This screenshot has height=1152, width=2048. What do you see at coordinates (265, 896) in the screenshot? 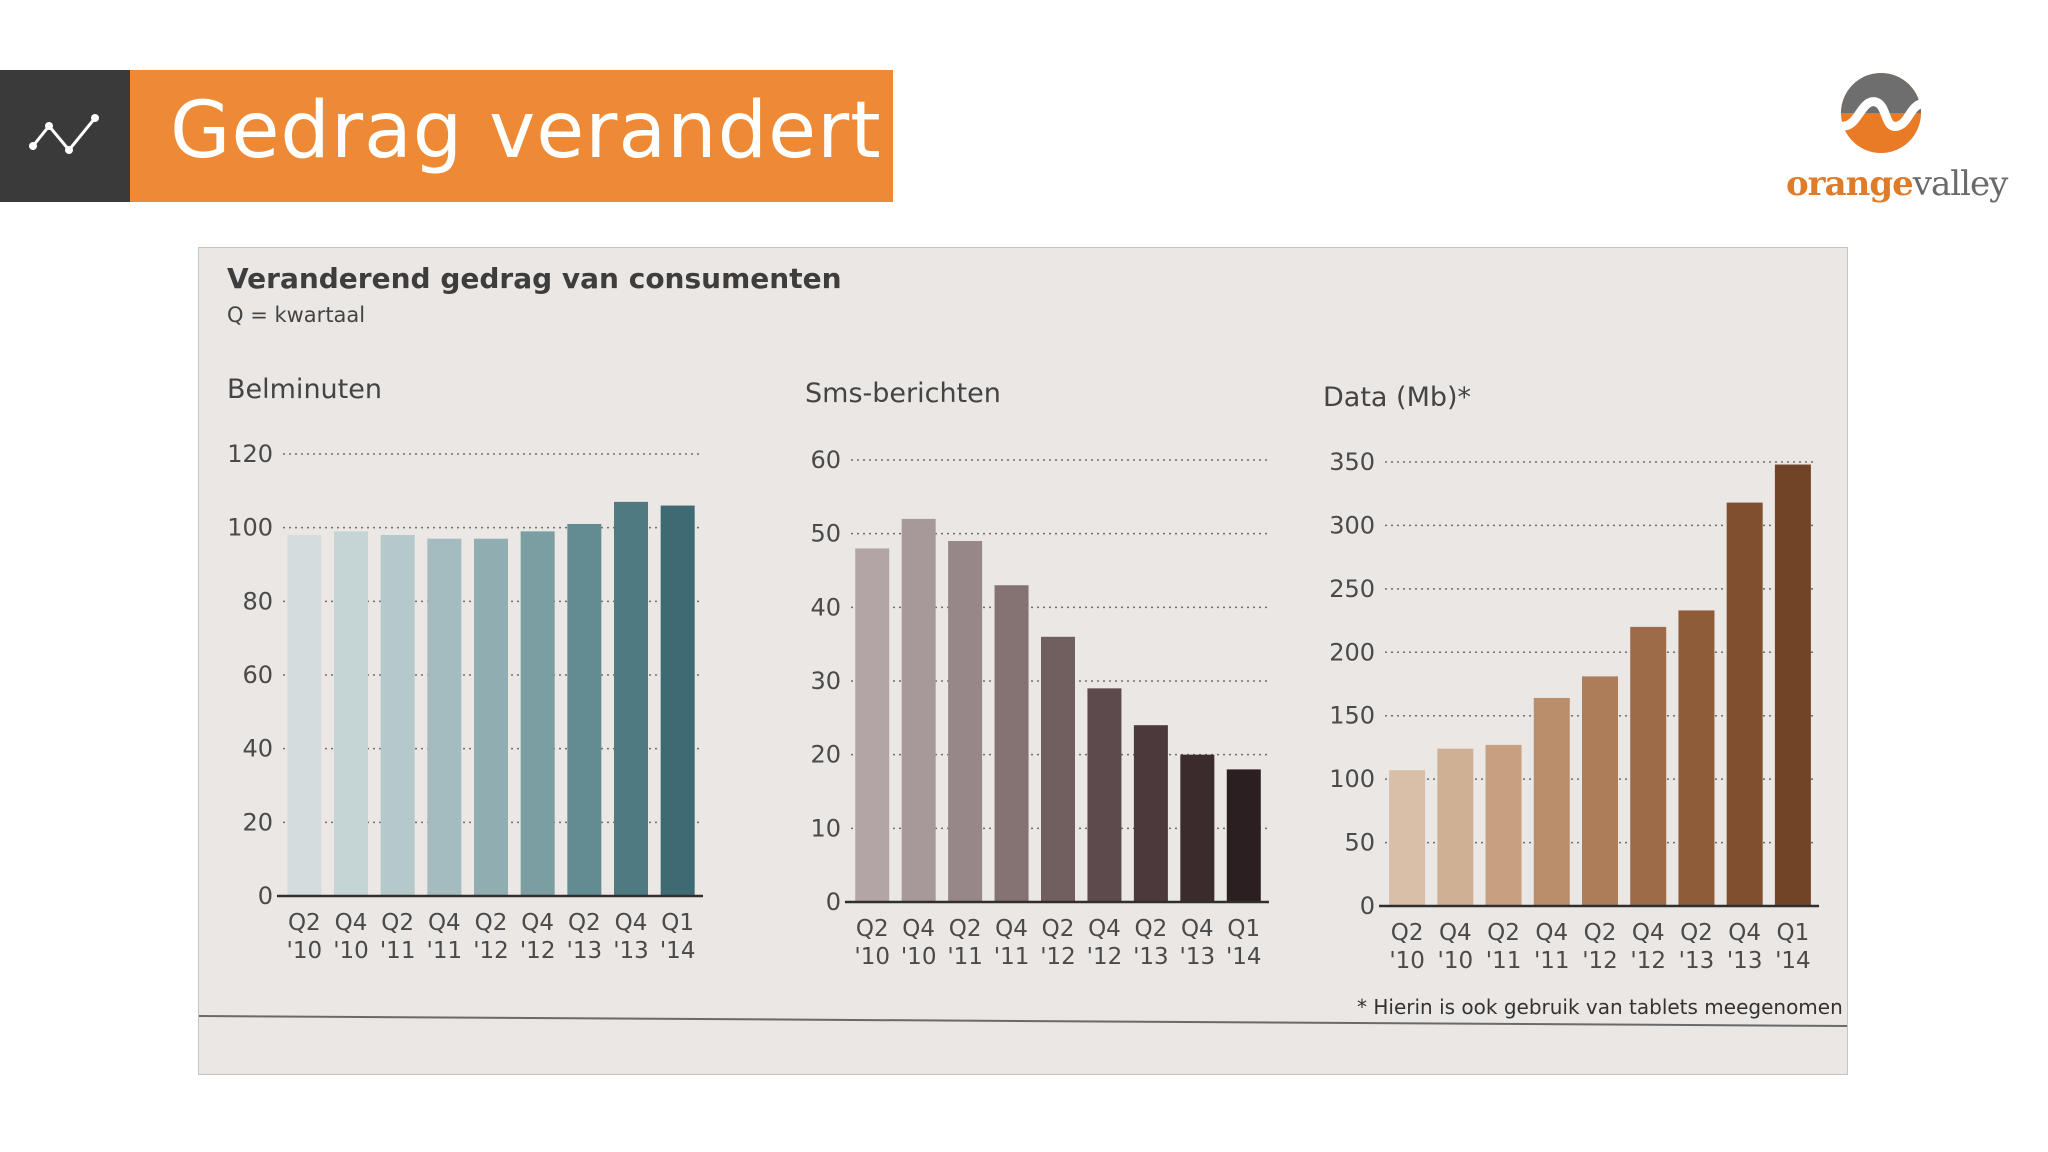
I see `y-tick-label-belminuten: 0` at bounding box center [265, 896].